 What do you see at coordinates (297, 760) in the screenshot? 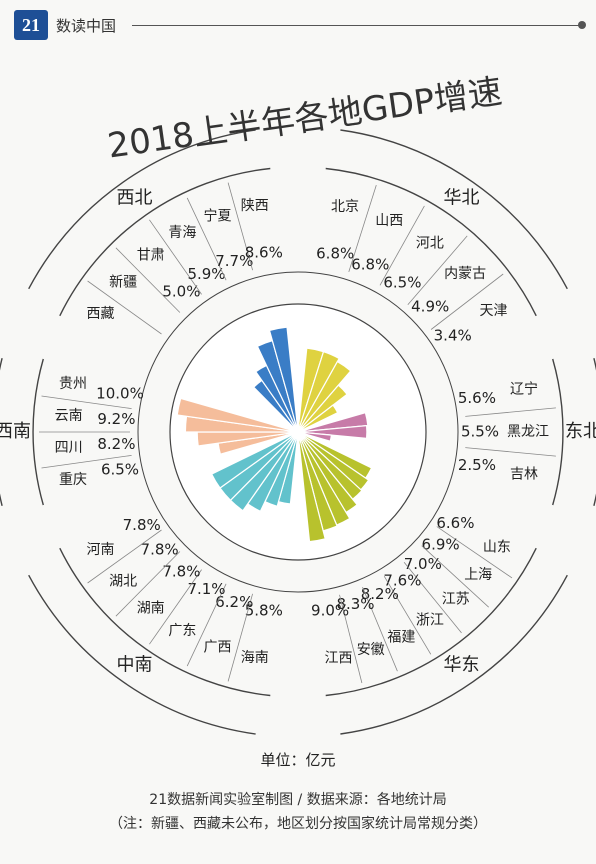
I see `unit-label: 单位：亿元` at bounding box center [297, 760].